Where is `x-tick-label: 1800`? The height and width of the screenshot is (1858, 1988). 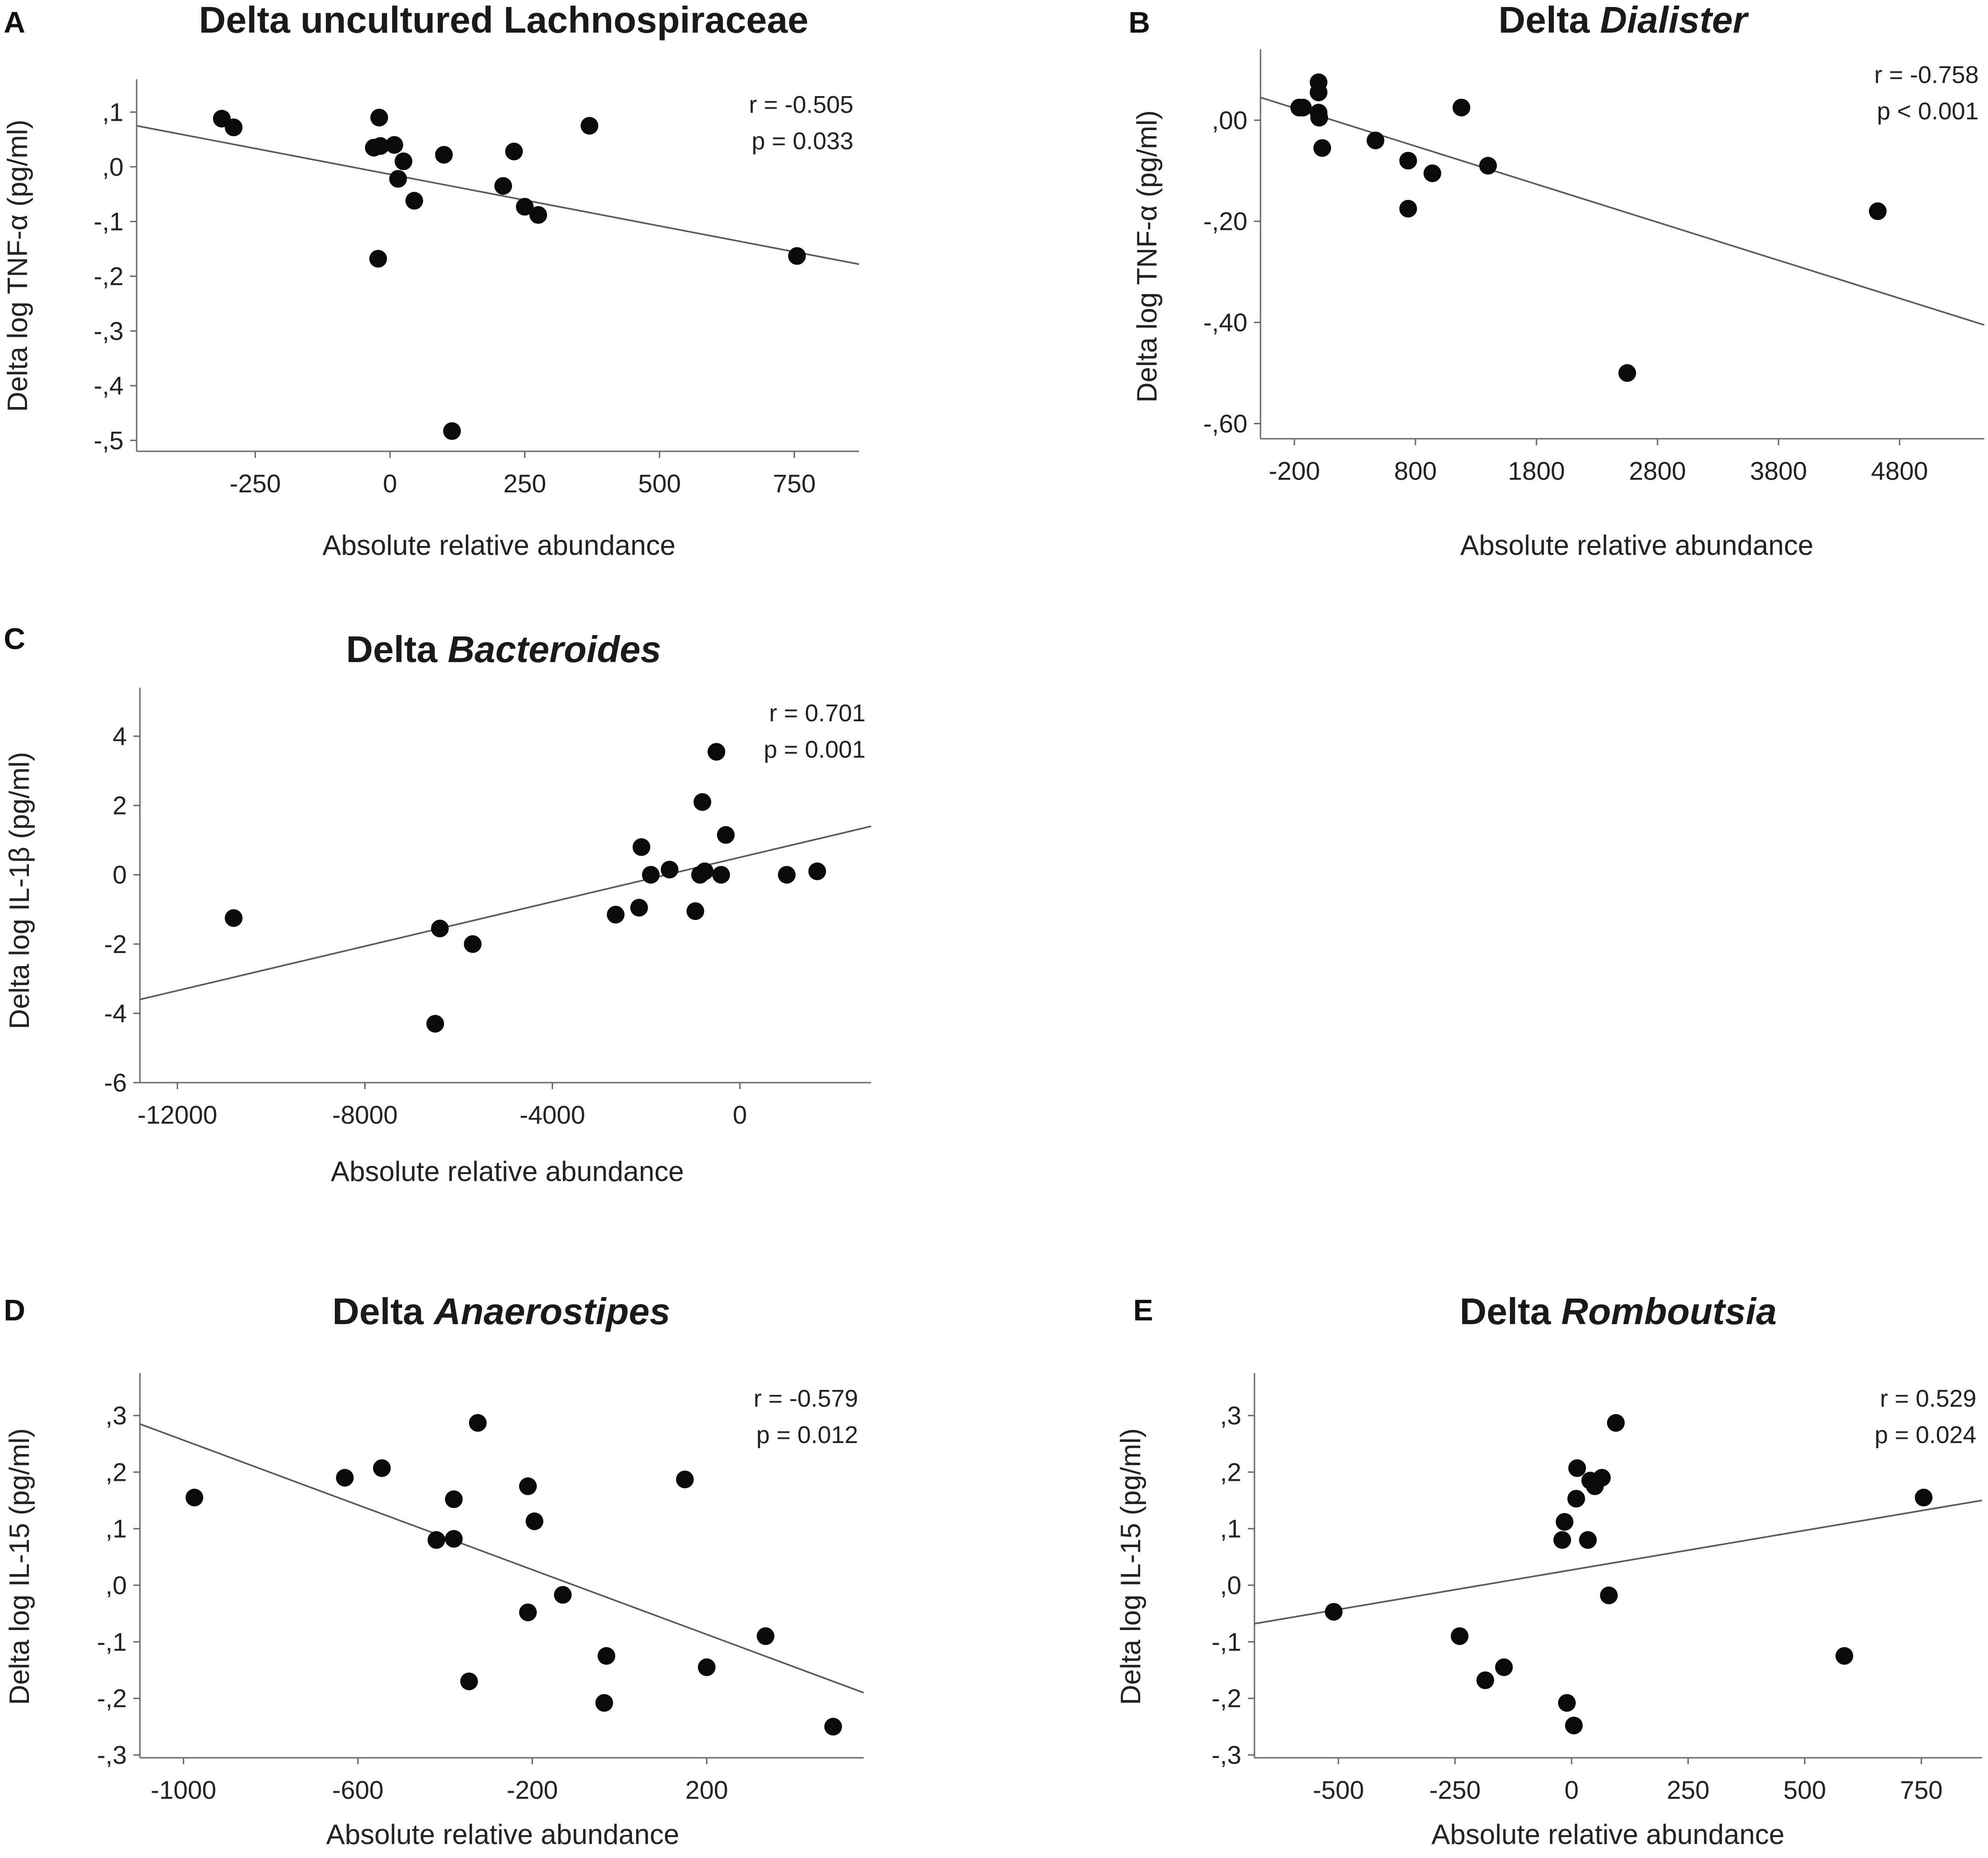 x-tick-label: 1800 is located at coordinates (1536, 470).